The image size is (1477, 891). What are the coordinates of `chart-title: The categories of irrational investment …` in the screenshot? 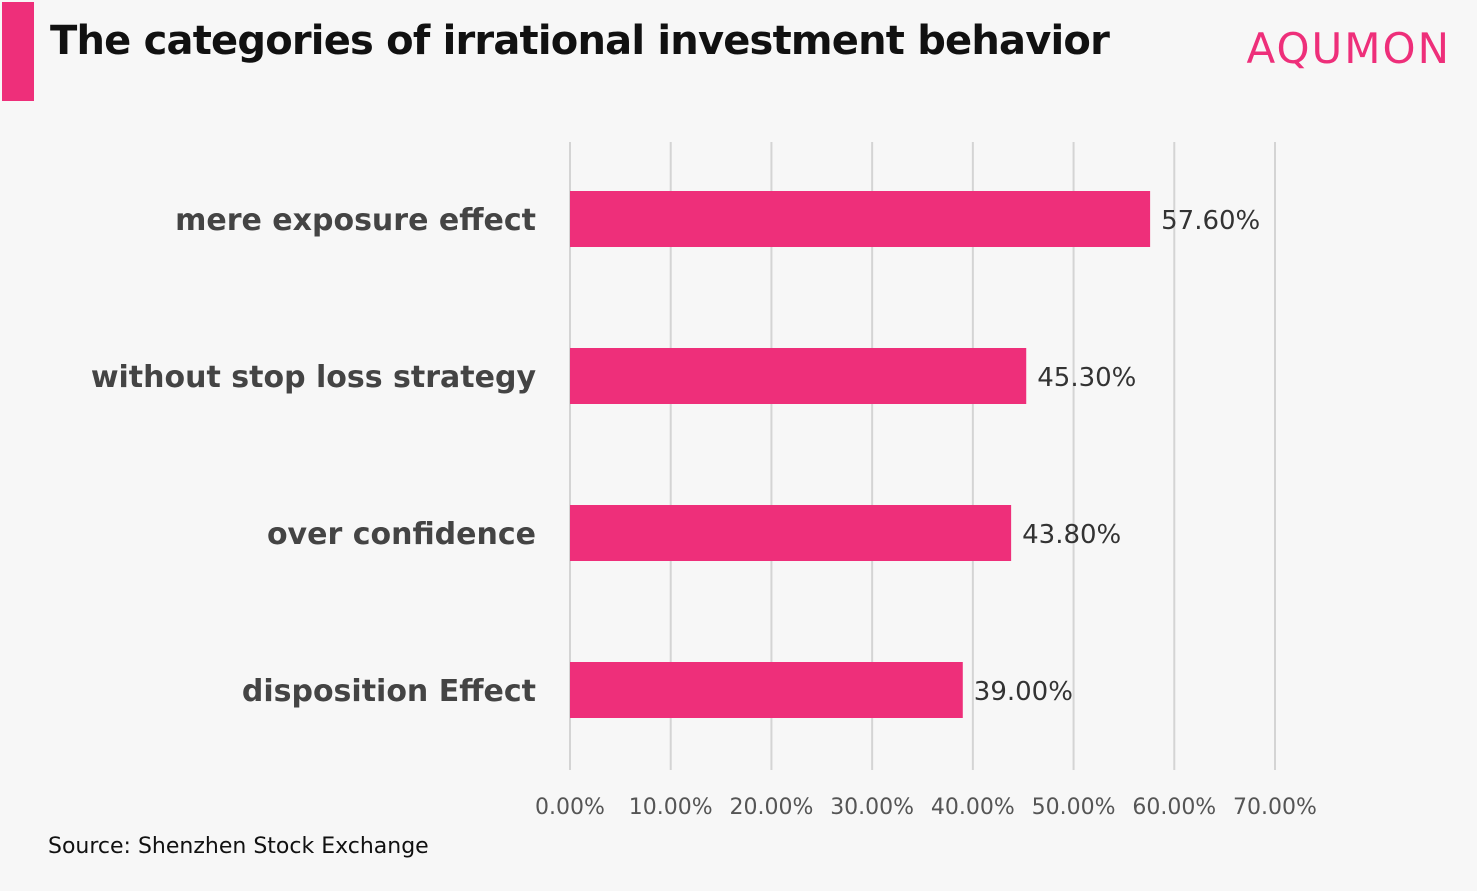 It's located at (580, 41).